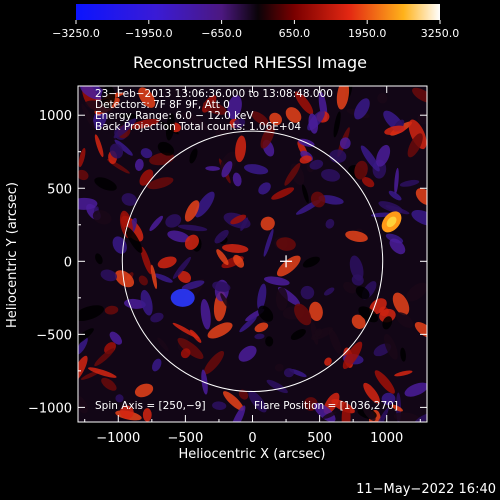 The image size is (500, 500). I want to click on chart-title: Reconstructed RHESSI Image, so click(250, 62).